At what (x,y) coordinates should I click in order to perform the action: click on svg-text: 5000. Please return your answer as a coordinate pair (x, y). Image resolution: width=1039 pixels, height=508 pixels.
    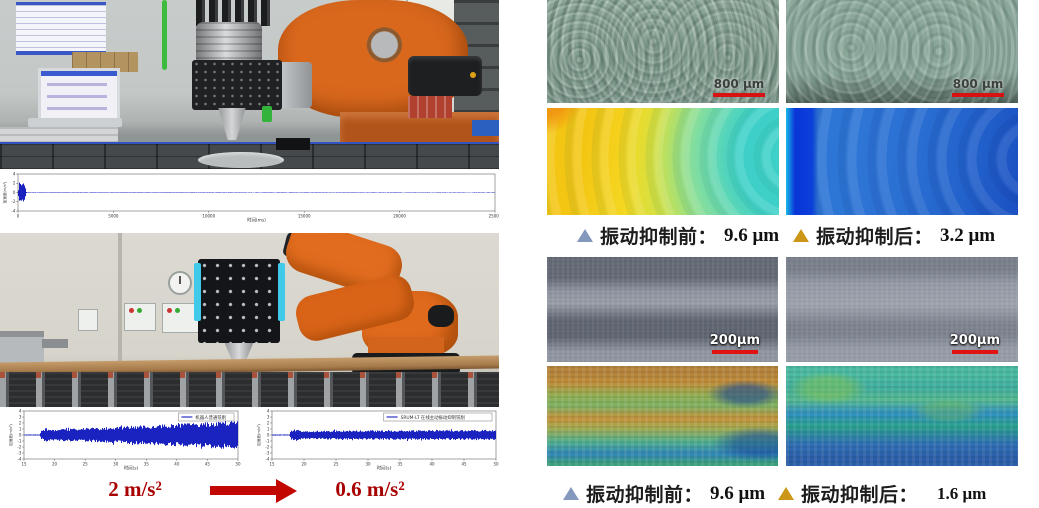
    Looking at the image, I should click on (113, 216).